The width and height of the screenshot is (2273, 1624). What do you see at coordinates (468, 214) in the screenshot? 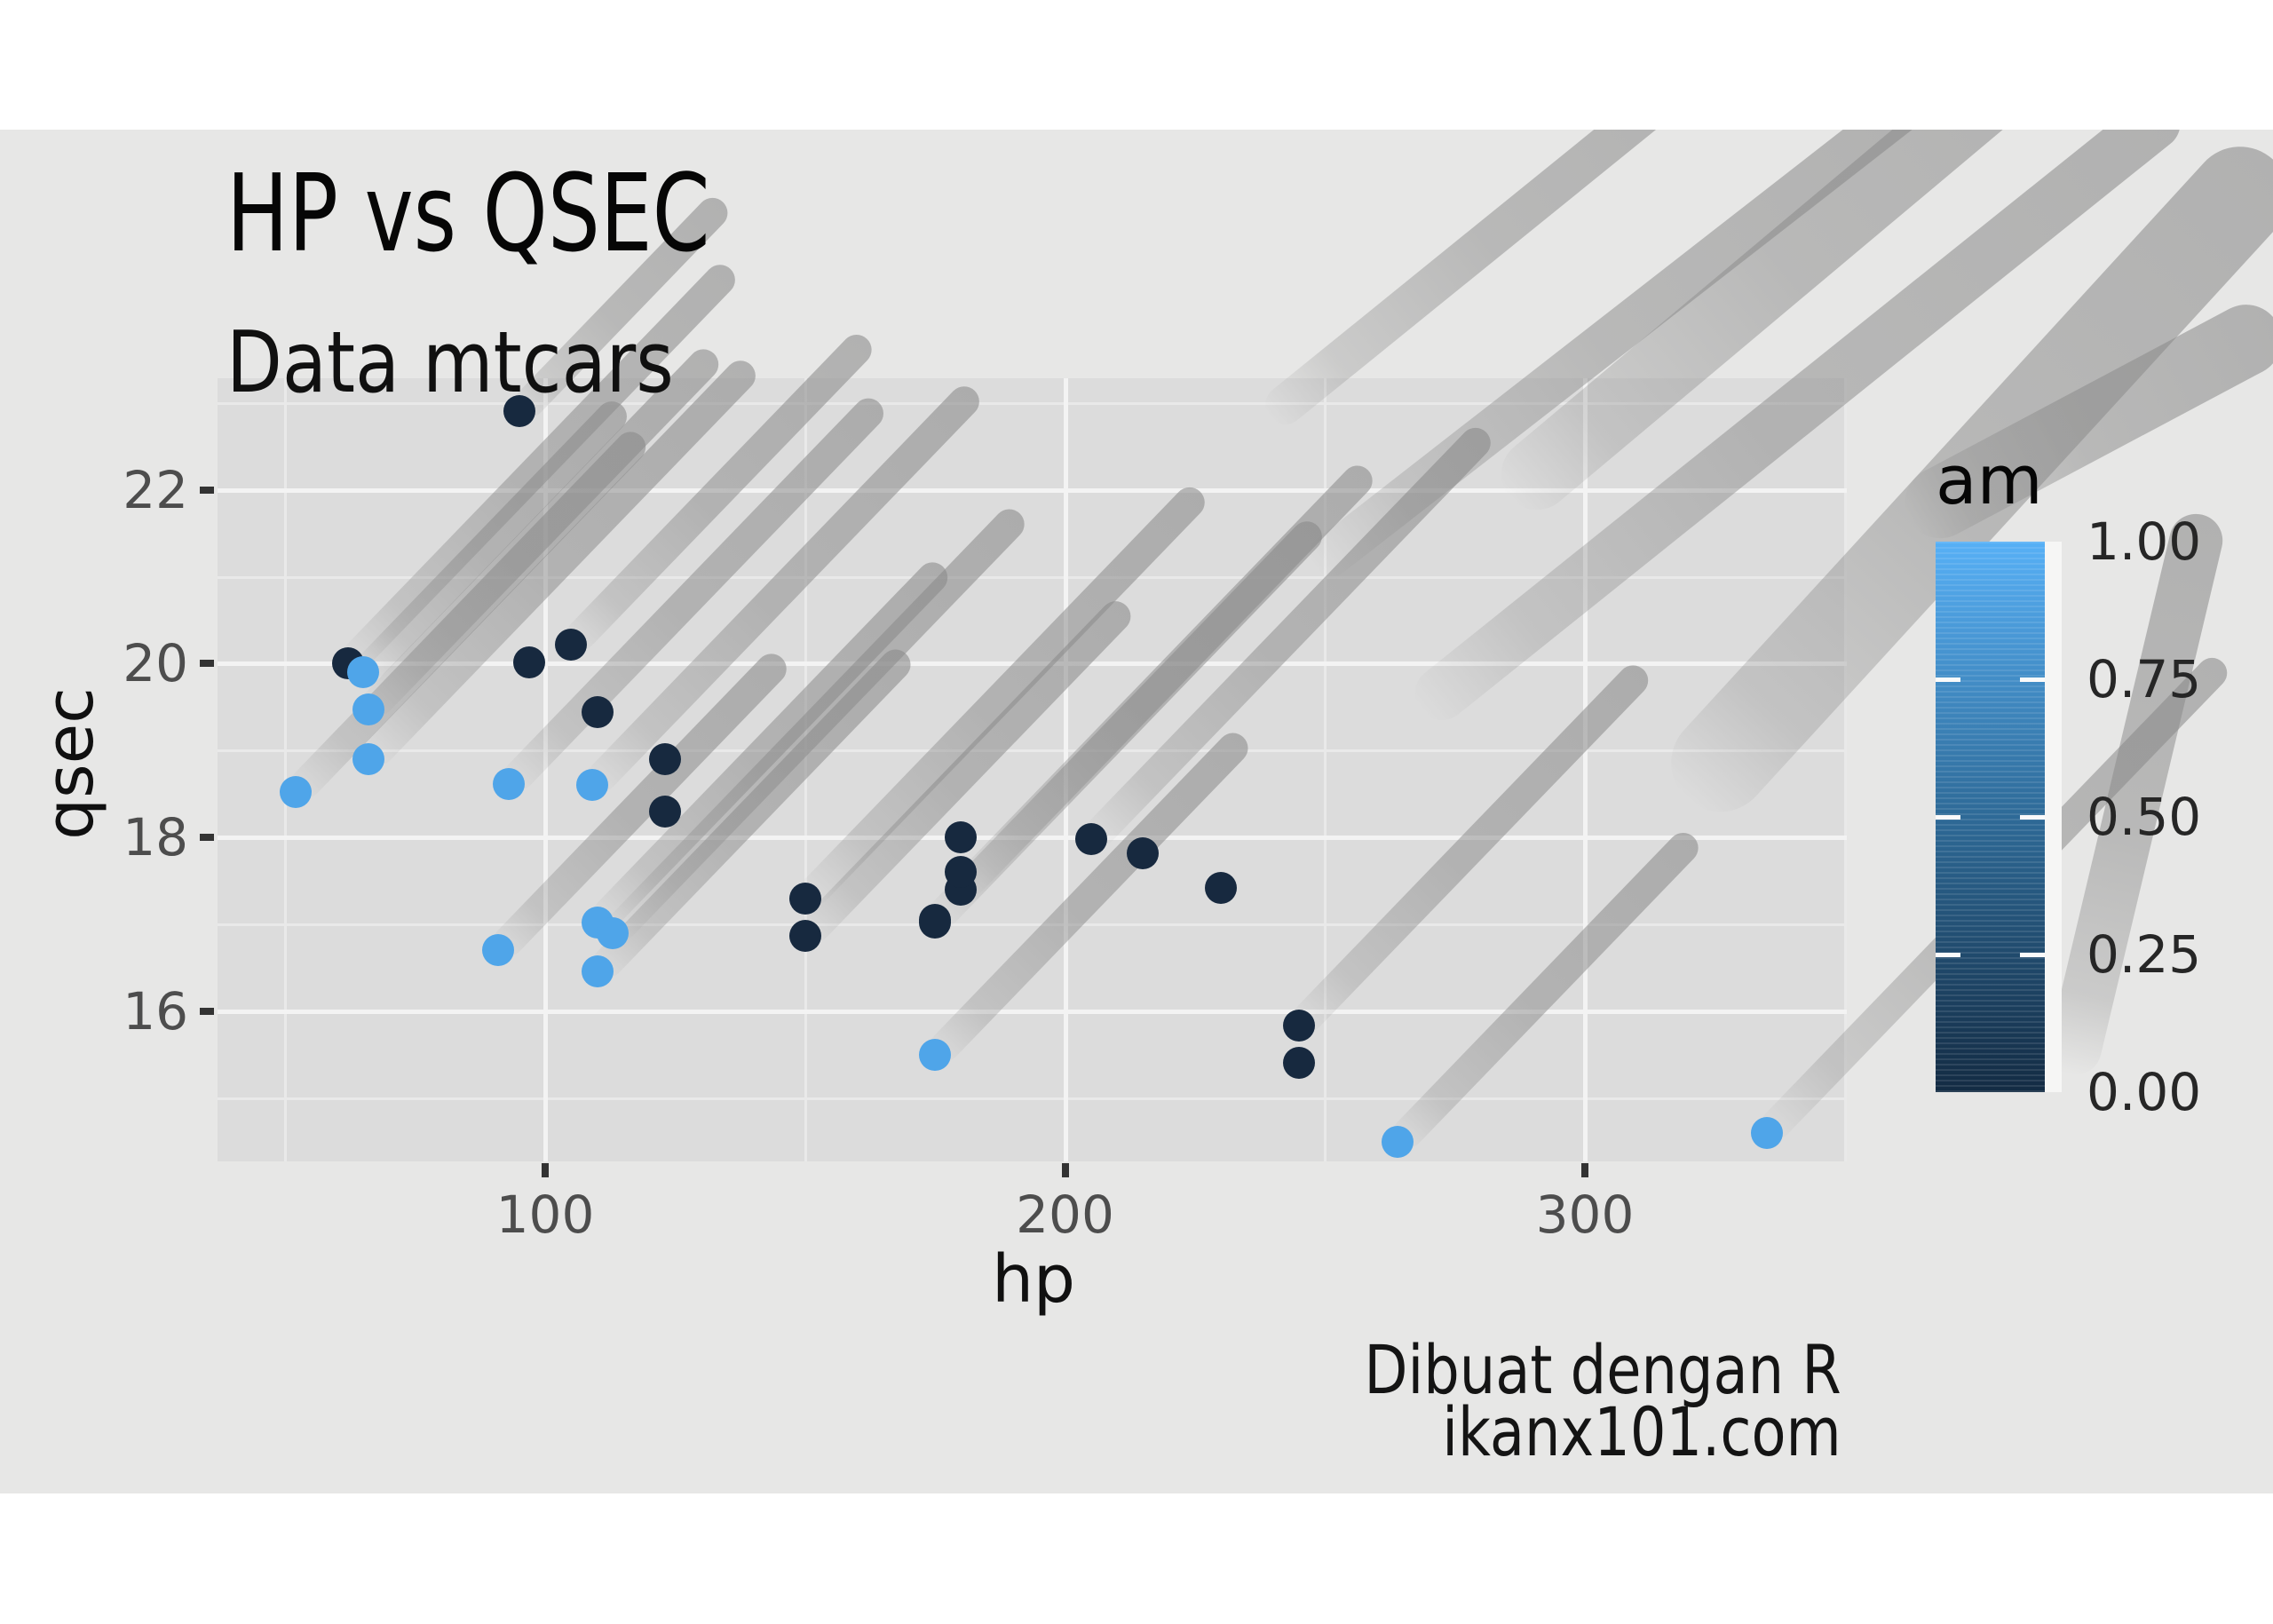
I see `plot-title: HP vs QSEC` at bounding box center [468, 214].